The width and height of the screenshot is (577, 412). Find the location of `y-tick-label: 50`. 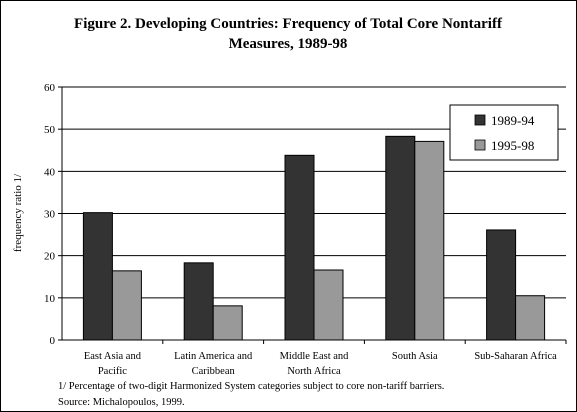

y-tick-label: 50 is located at coordinates (50, 130).